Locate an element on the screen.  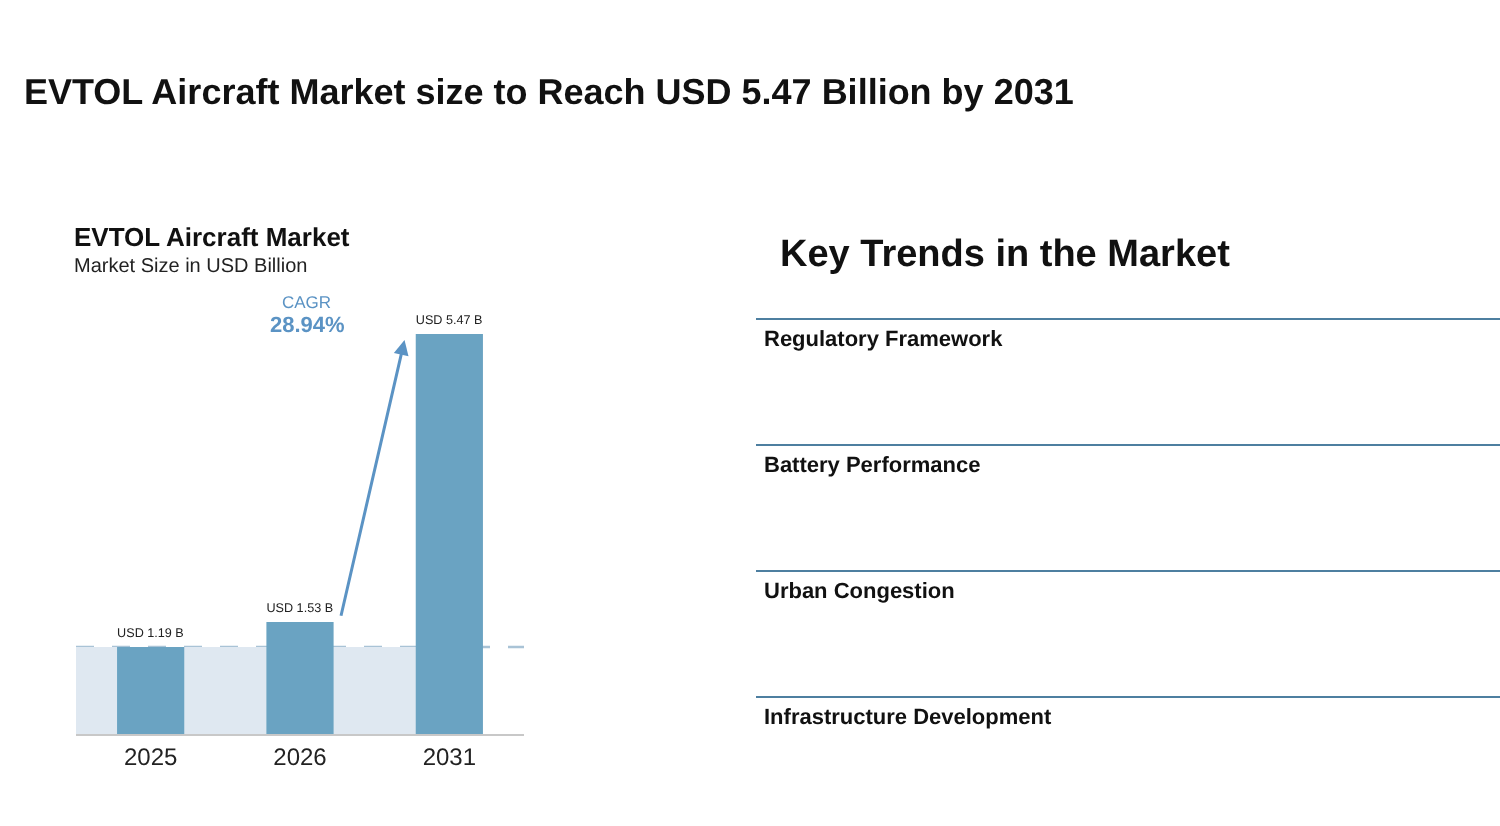
text: Infrastructure Development is located at coordinates (908, 718).